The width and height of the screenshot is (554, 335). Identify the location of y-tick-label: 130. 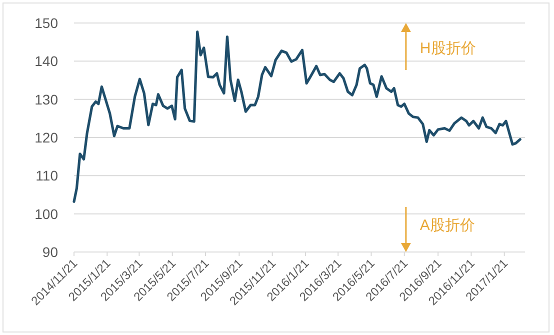
(46, 99).